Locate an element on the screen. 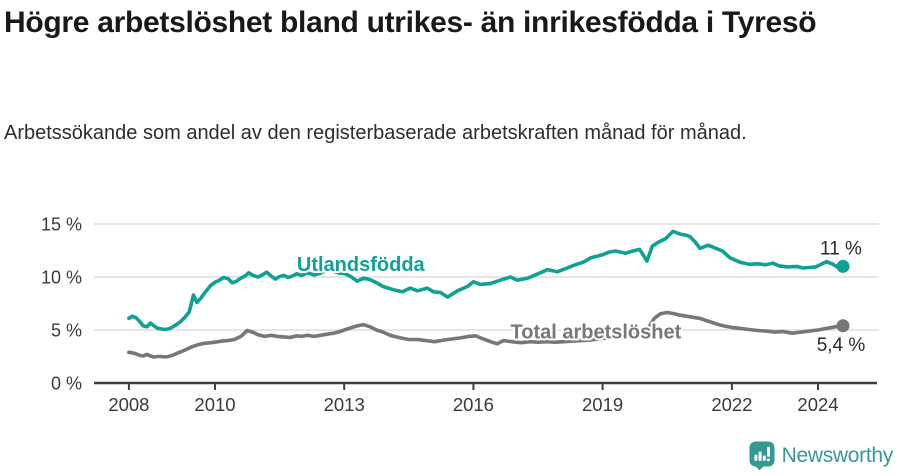  y-tick-label: 15 % is located at coordinates (61, 225).